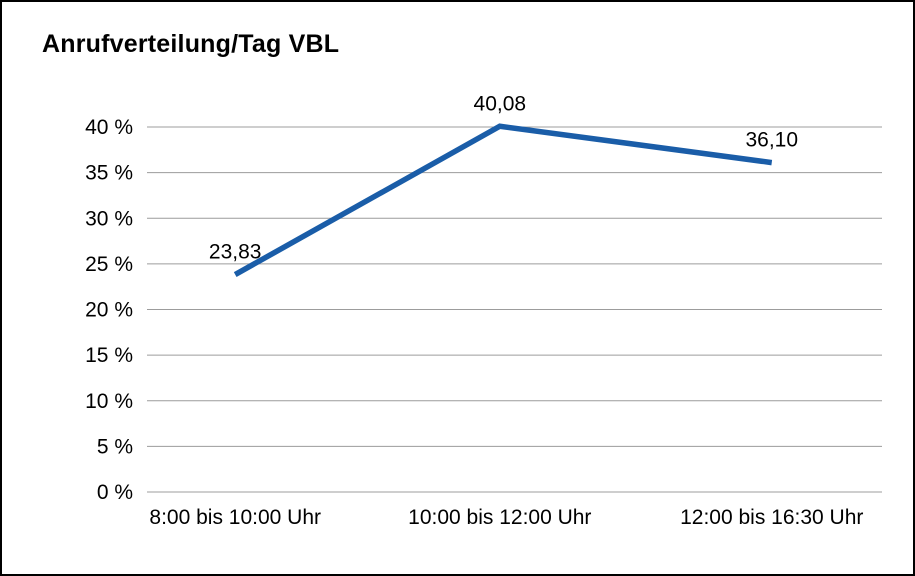 This screenshot has height=576, width=915. Describe the element at coordinates (109, 173) in the screenshot. I see `y-tick-label: 35 %` at that location.